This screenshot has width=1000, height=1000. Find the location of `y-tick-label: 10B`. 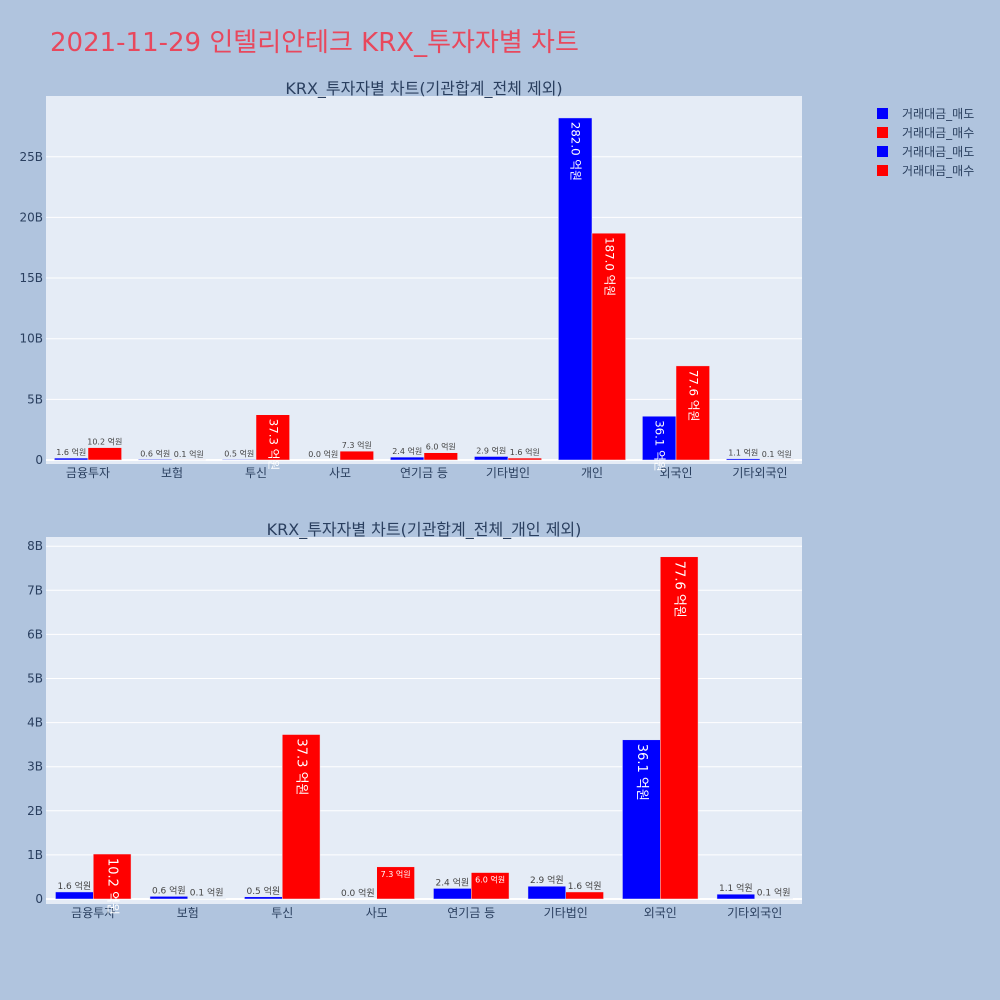

y-tick-label: 10B is located at coordinates (31, 339).